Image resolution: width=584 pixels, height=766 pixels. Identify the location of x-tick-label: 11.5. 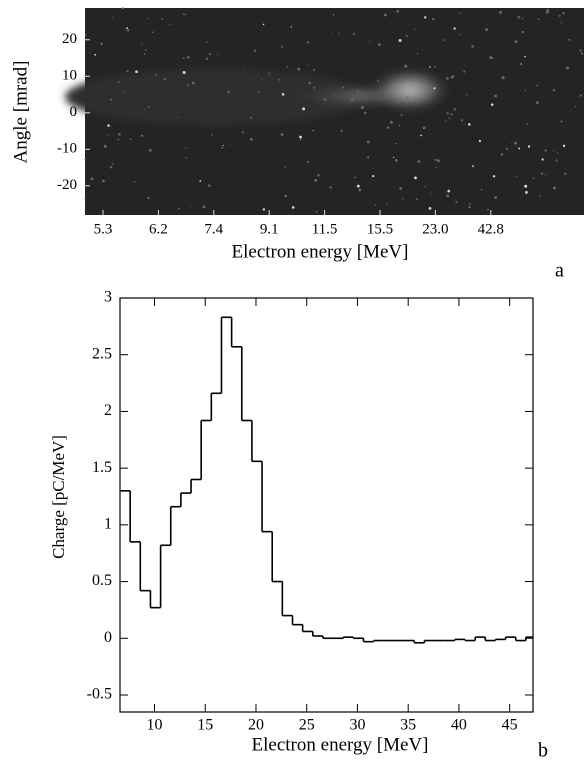
(325, 229).